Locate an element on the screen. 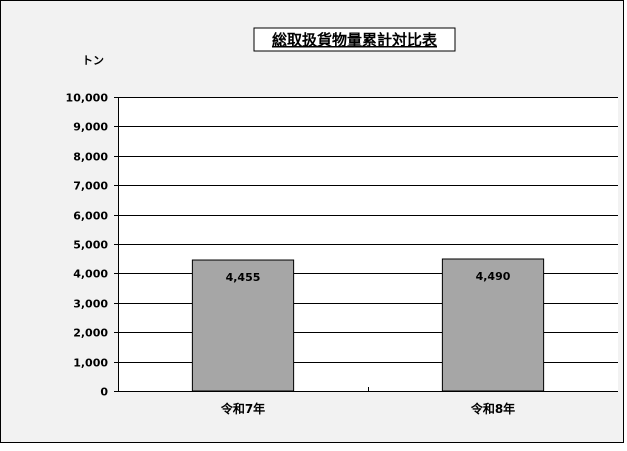 The image size is (627, 451). y-tick-label: 3,000 is located at coordinates (90, 304).